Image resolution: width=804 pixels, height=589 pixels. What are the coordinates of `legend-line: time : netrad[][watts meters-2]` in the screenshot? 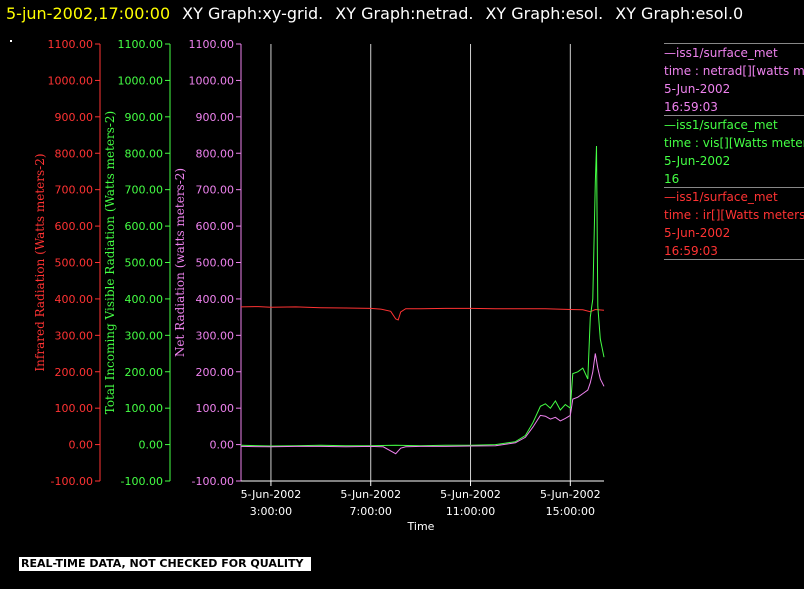 It's located at (734, 71).